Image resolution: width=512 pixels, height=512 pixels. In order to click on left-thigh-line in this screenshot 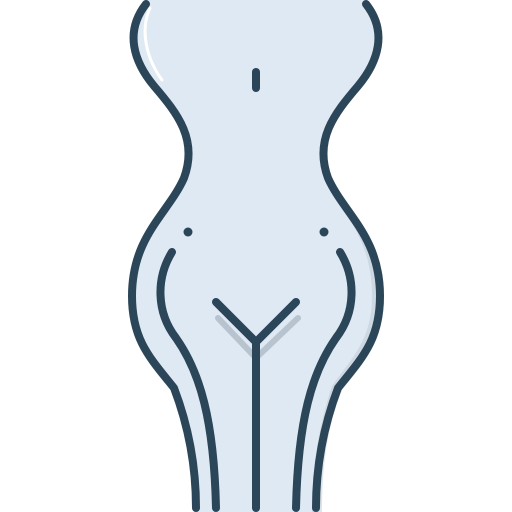, I will do `click(188, 380)`.